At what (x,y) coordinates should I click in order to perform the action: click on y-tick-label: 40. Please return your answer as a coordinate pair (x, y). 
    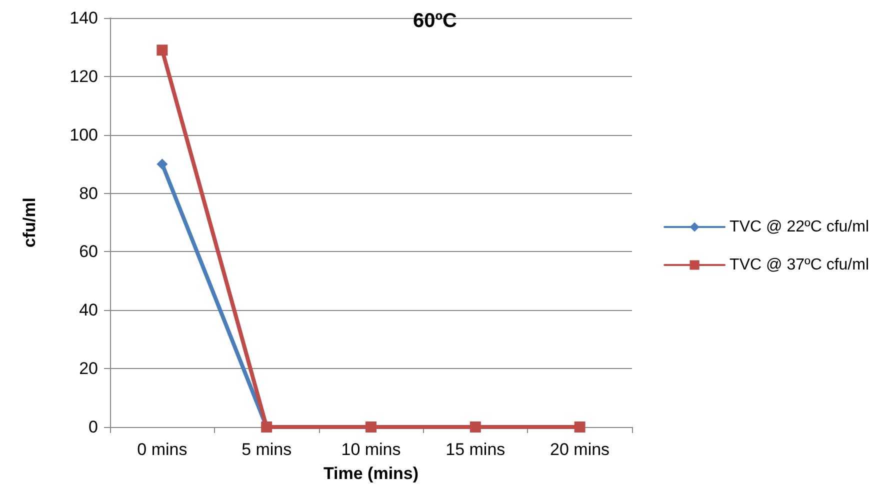
    Looking at the image, I should click on (88, 310).